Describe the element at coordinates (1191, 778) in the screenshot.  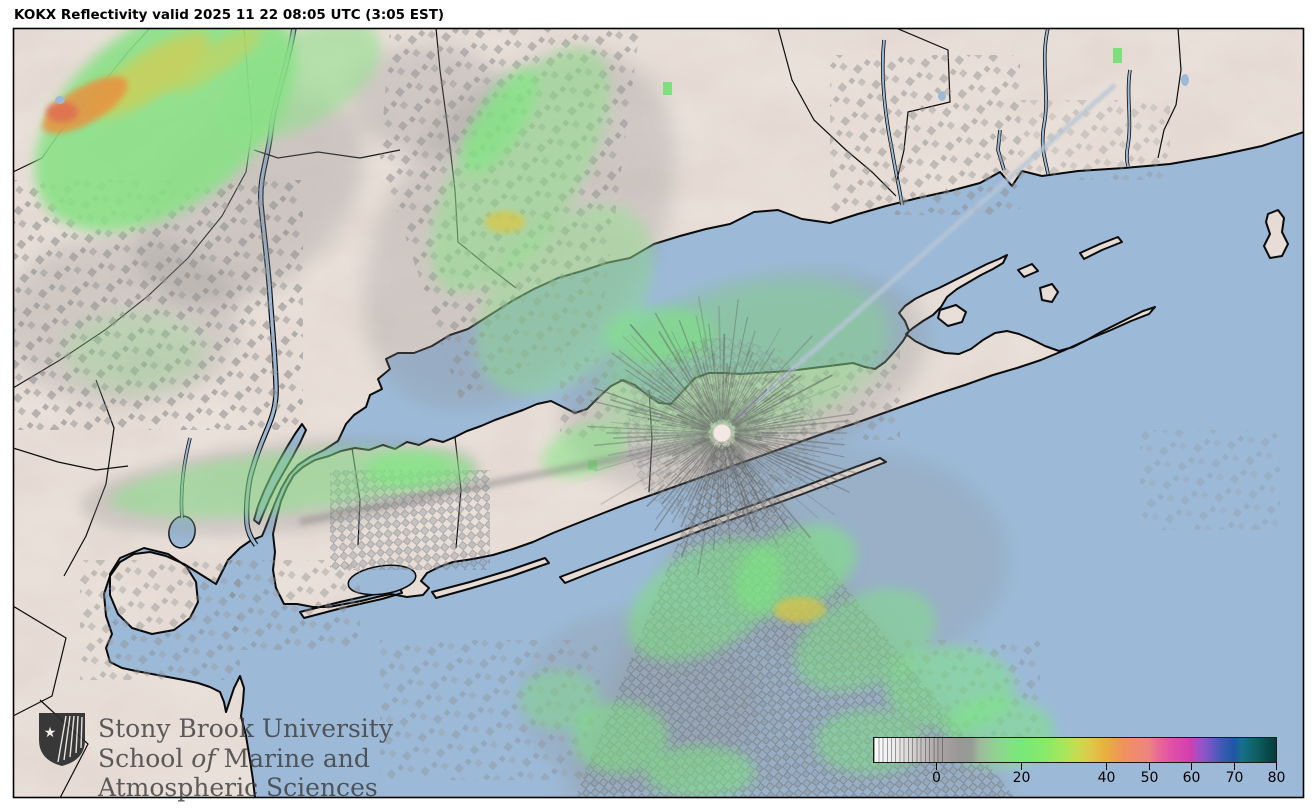
I see `colorbar-label: 60` at that location.